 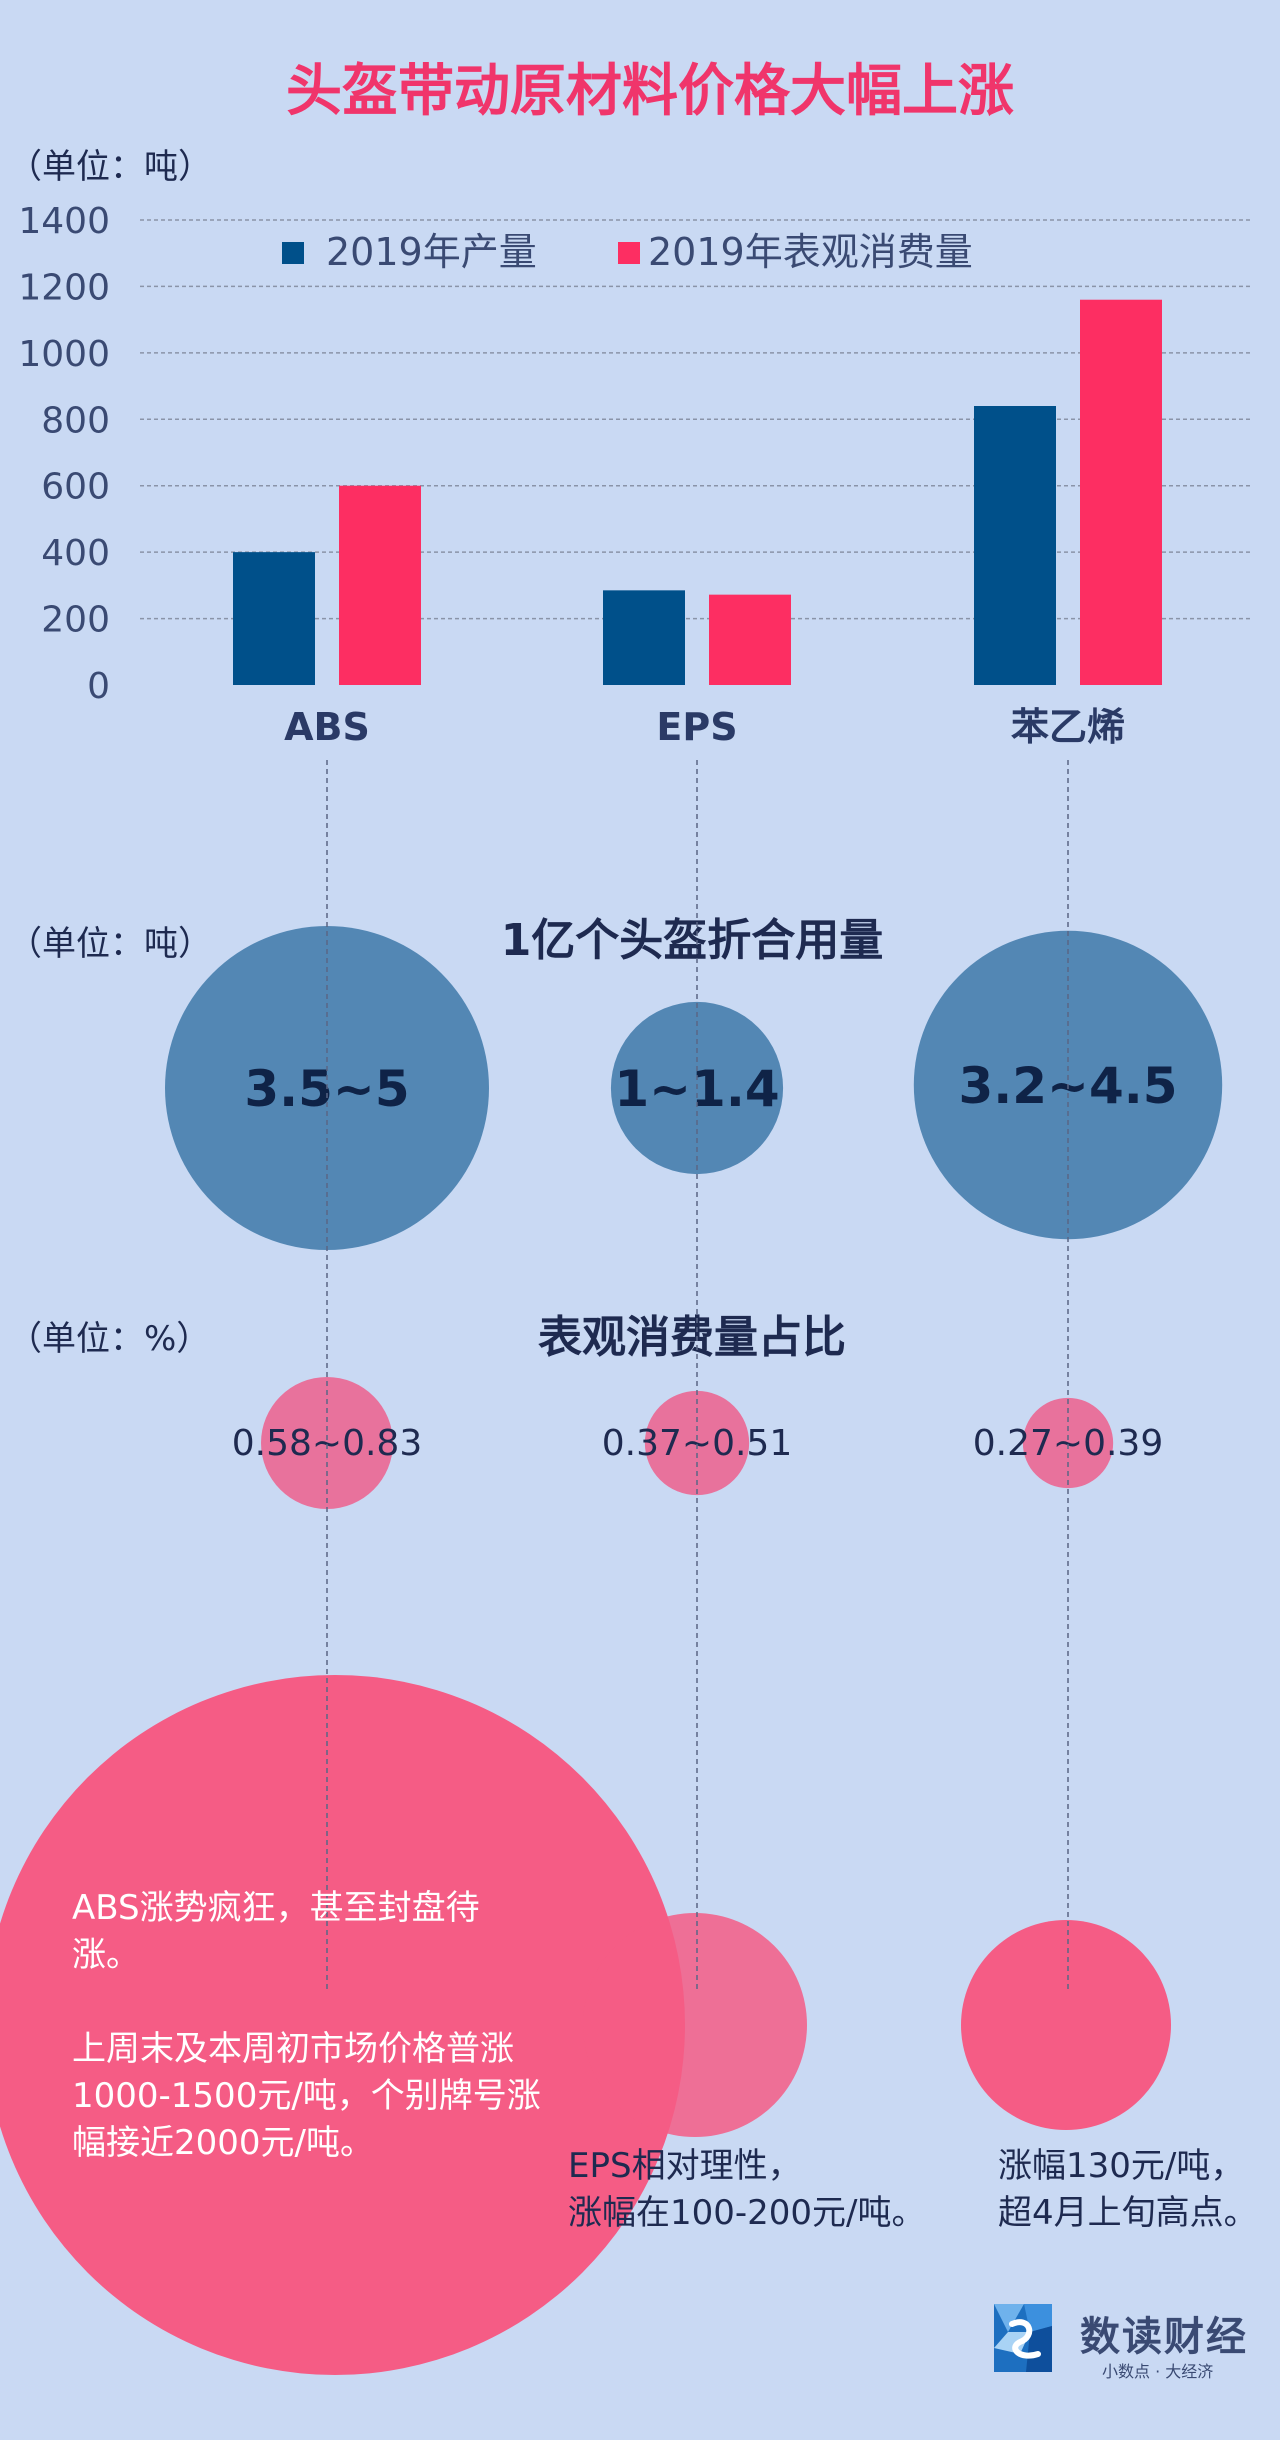 I want to click on y-tick-label: 400, so click(x=75, y=553).